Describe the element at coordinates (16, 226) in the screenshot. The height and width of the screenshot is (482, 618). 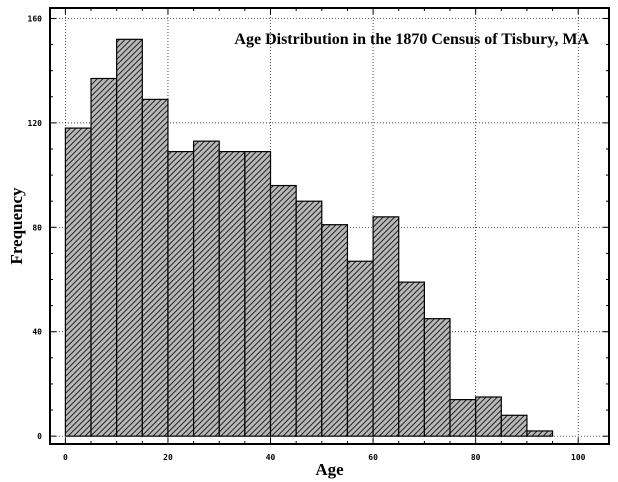
I see `y-axis-label: Frequency` at that location.